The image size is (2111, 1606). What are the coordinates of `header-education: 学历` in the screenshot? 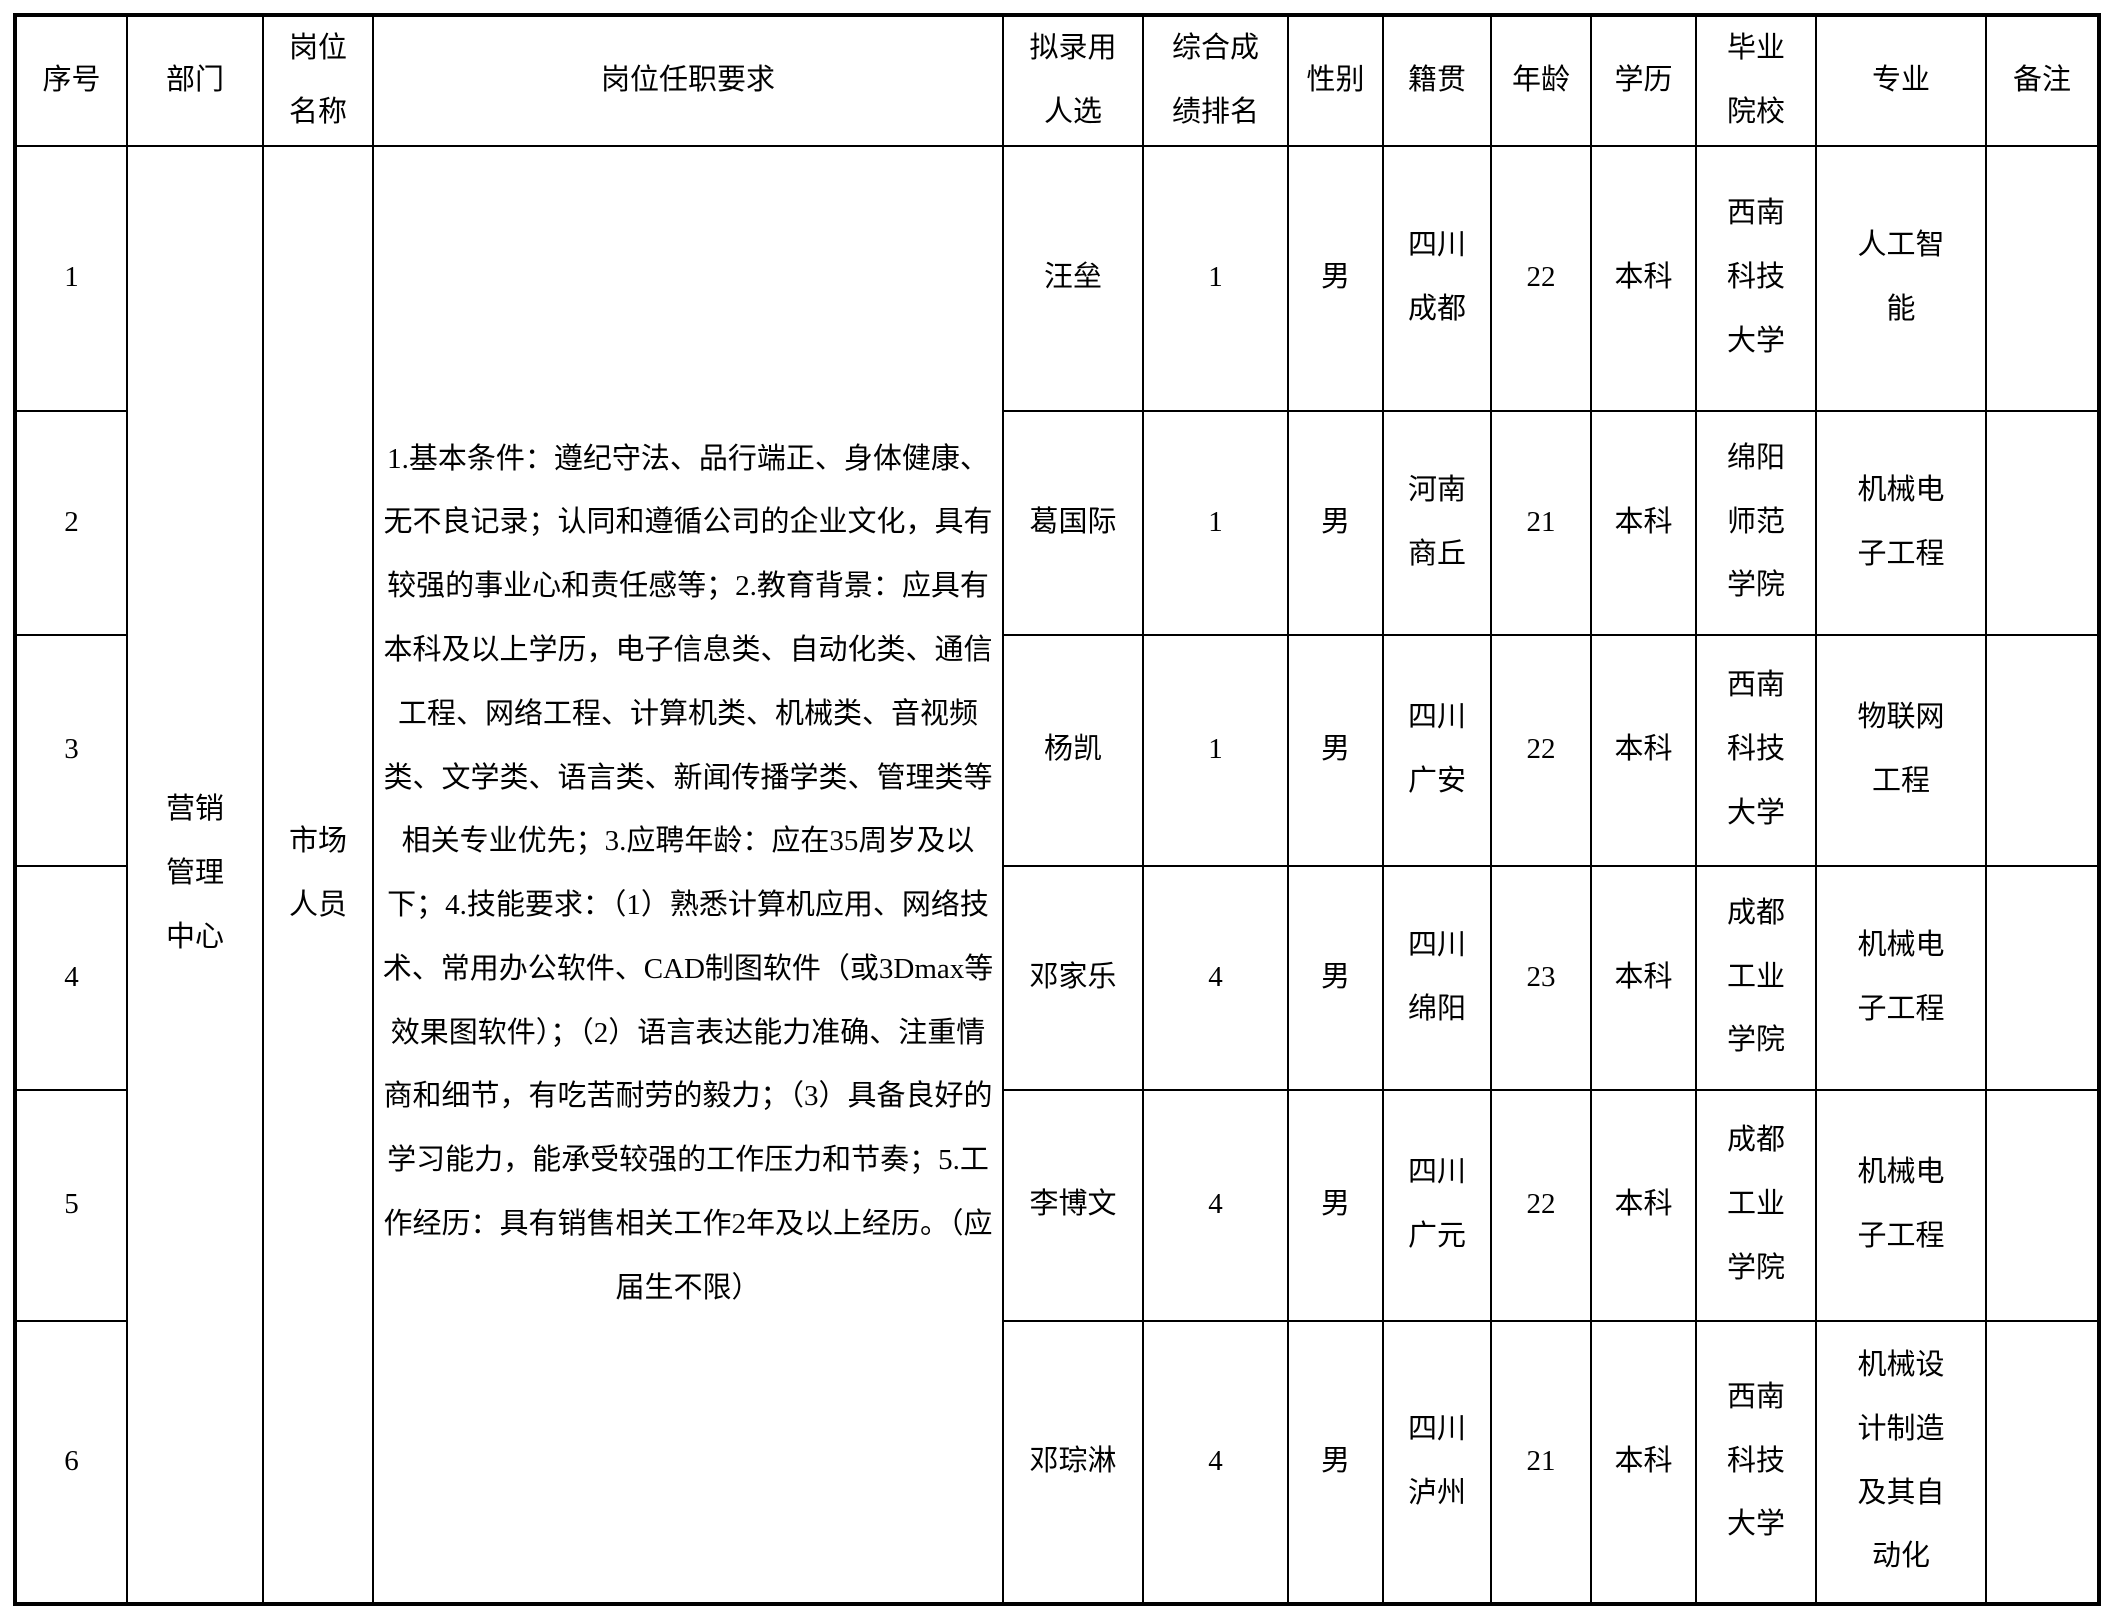 It's located at (1643, 80).